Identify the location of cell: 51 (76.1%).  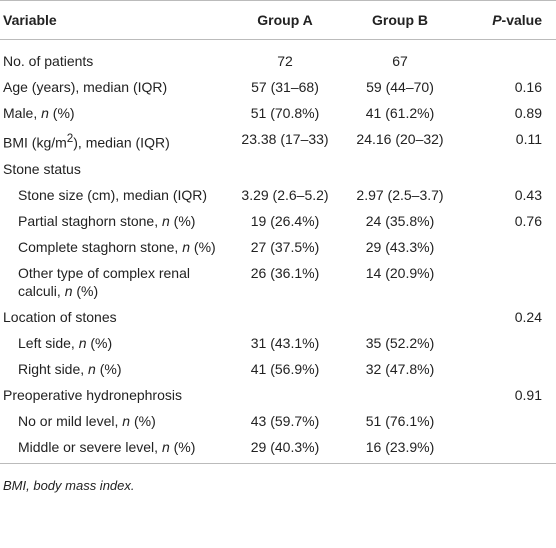
(400, 420).